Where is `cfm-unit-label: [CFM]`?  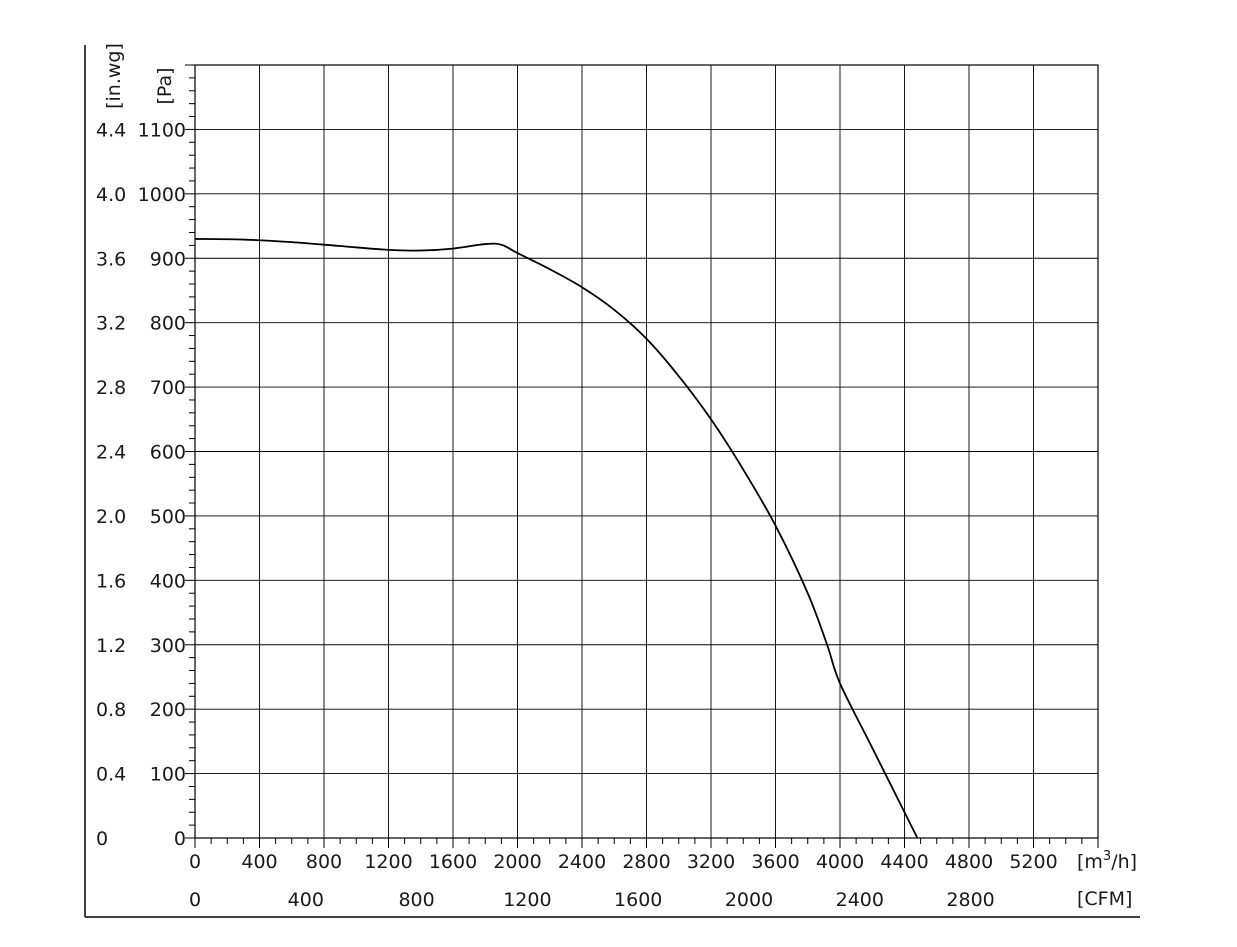
cfm-unit-label: [CFM] is located at coordinates (1104, 899).